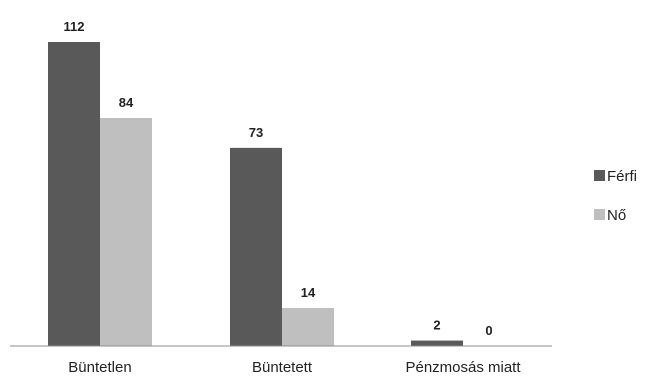 The width and height of the screenshot is (648, 379). I want to click on value-label-ferfi-buntetett: 73, so click(256, 132).